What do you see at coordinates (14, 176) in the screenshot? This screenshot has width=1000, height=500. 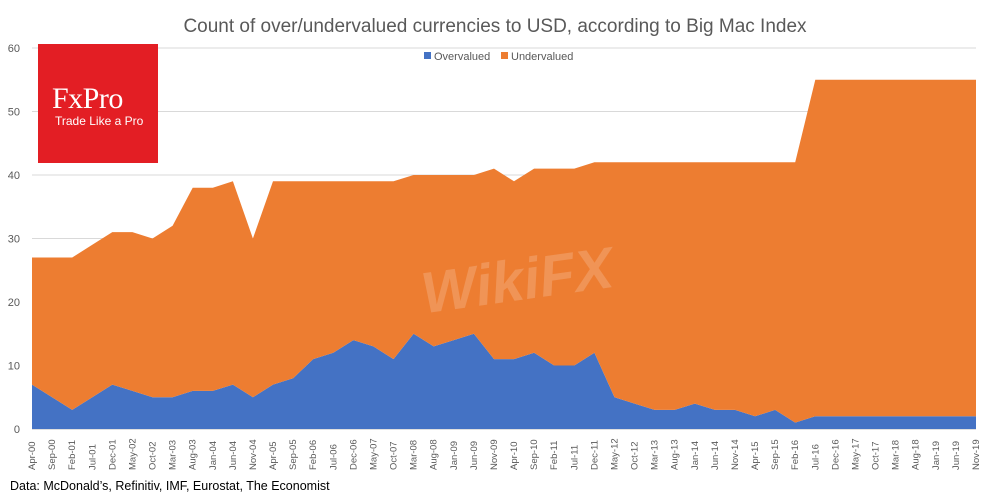 I see `y-tick-label: 40` at bounding box center [14, 176].